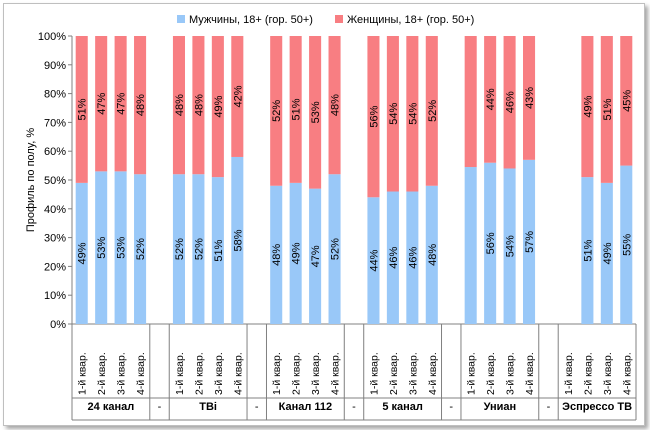  Describe the element at coordinates (251, 20) in the screenshot. I see `legend-label-men: Мужчины, 18+ (гор. 50+)` at that location.